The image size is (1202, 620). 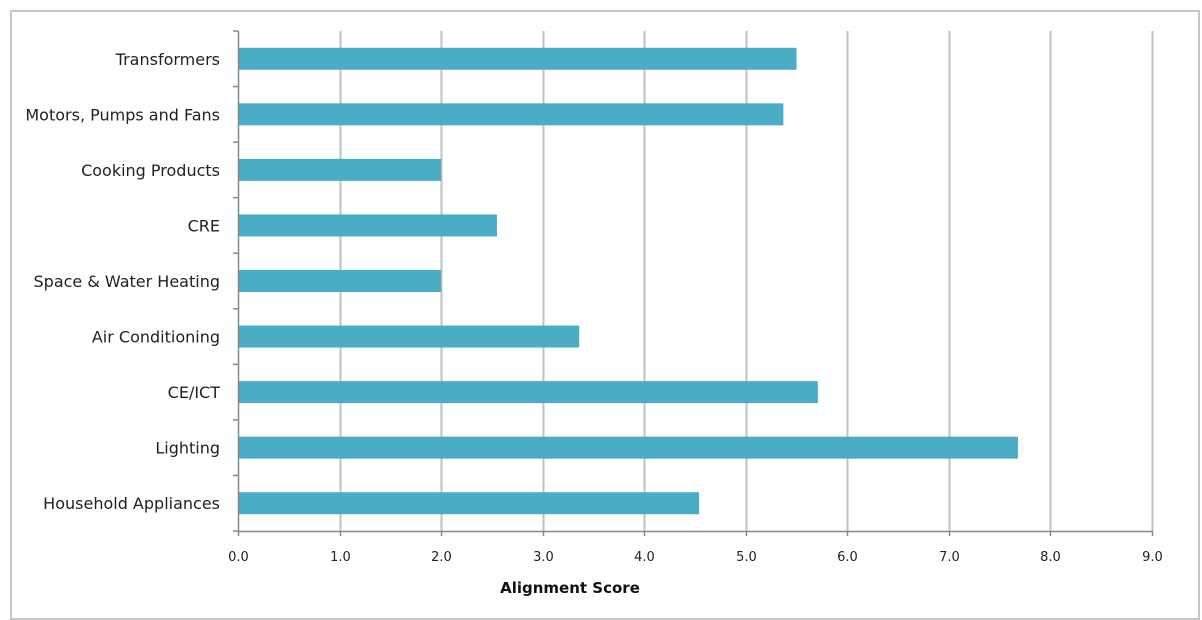 What do you see at coordinates (340, 281) in the screenshot?
I see `bar-space-water-heating` at bounding box center [340, 281].